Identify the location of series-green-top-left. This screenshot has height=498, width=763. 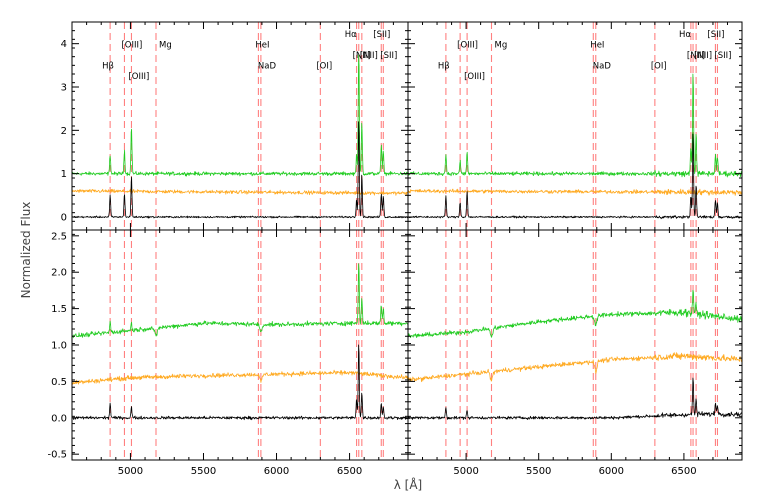
(240, 115).